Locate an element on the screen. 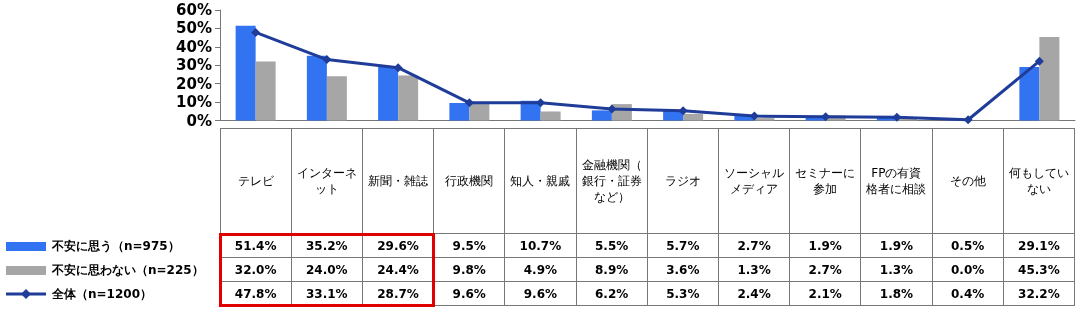 The width and height of the screenshot is (1092, 328). x-tick-label: 何もしていない is located at coordinates (1038, 181).